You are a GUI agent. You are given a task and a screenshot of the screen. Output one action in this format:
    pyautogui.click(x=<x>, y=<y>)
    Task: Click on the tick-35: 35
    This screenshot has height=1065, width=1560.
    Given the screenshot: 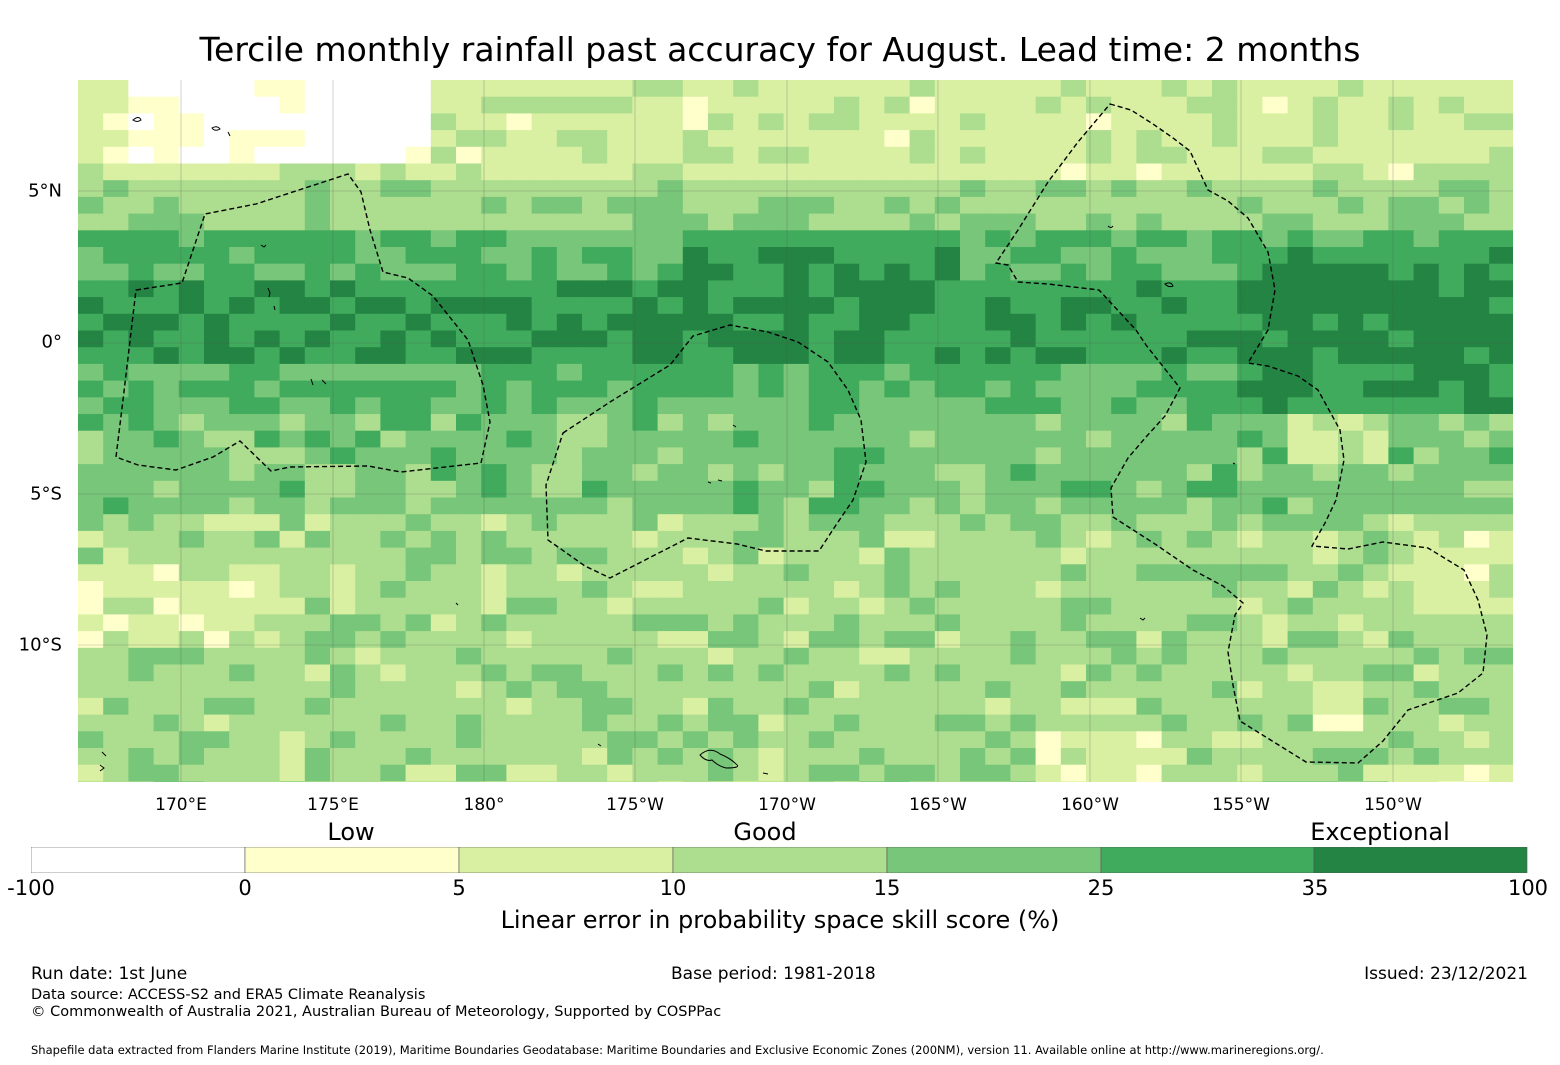 What is the action you would take?
    pyautogui.click(x=1315, y=888)
    